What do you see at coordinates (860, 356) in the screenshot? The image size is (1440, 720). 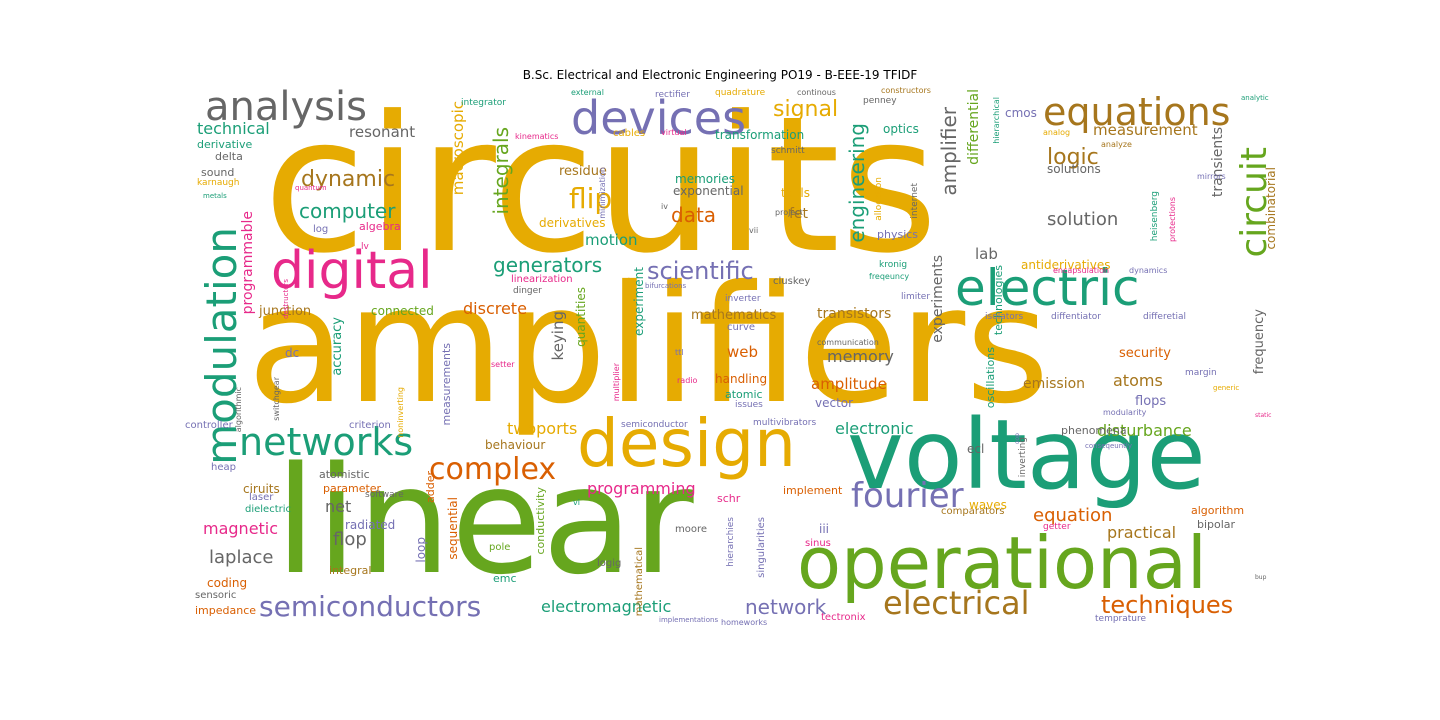 I see `word-memory: memory` at bounding box center [860, 356].